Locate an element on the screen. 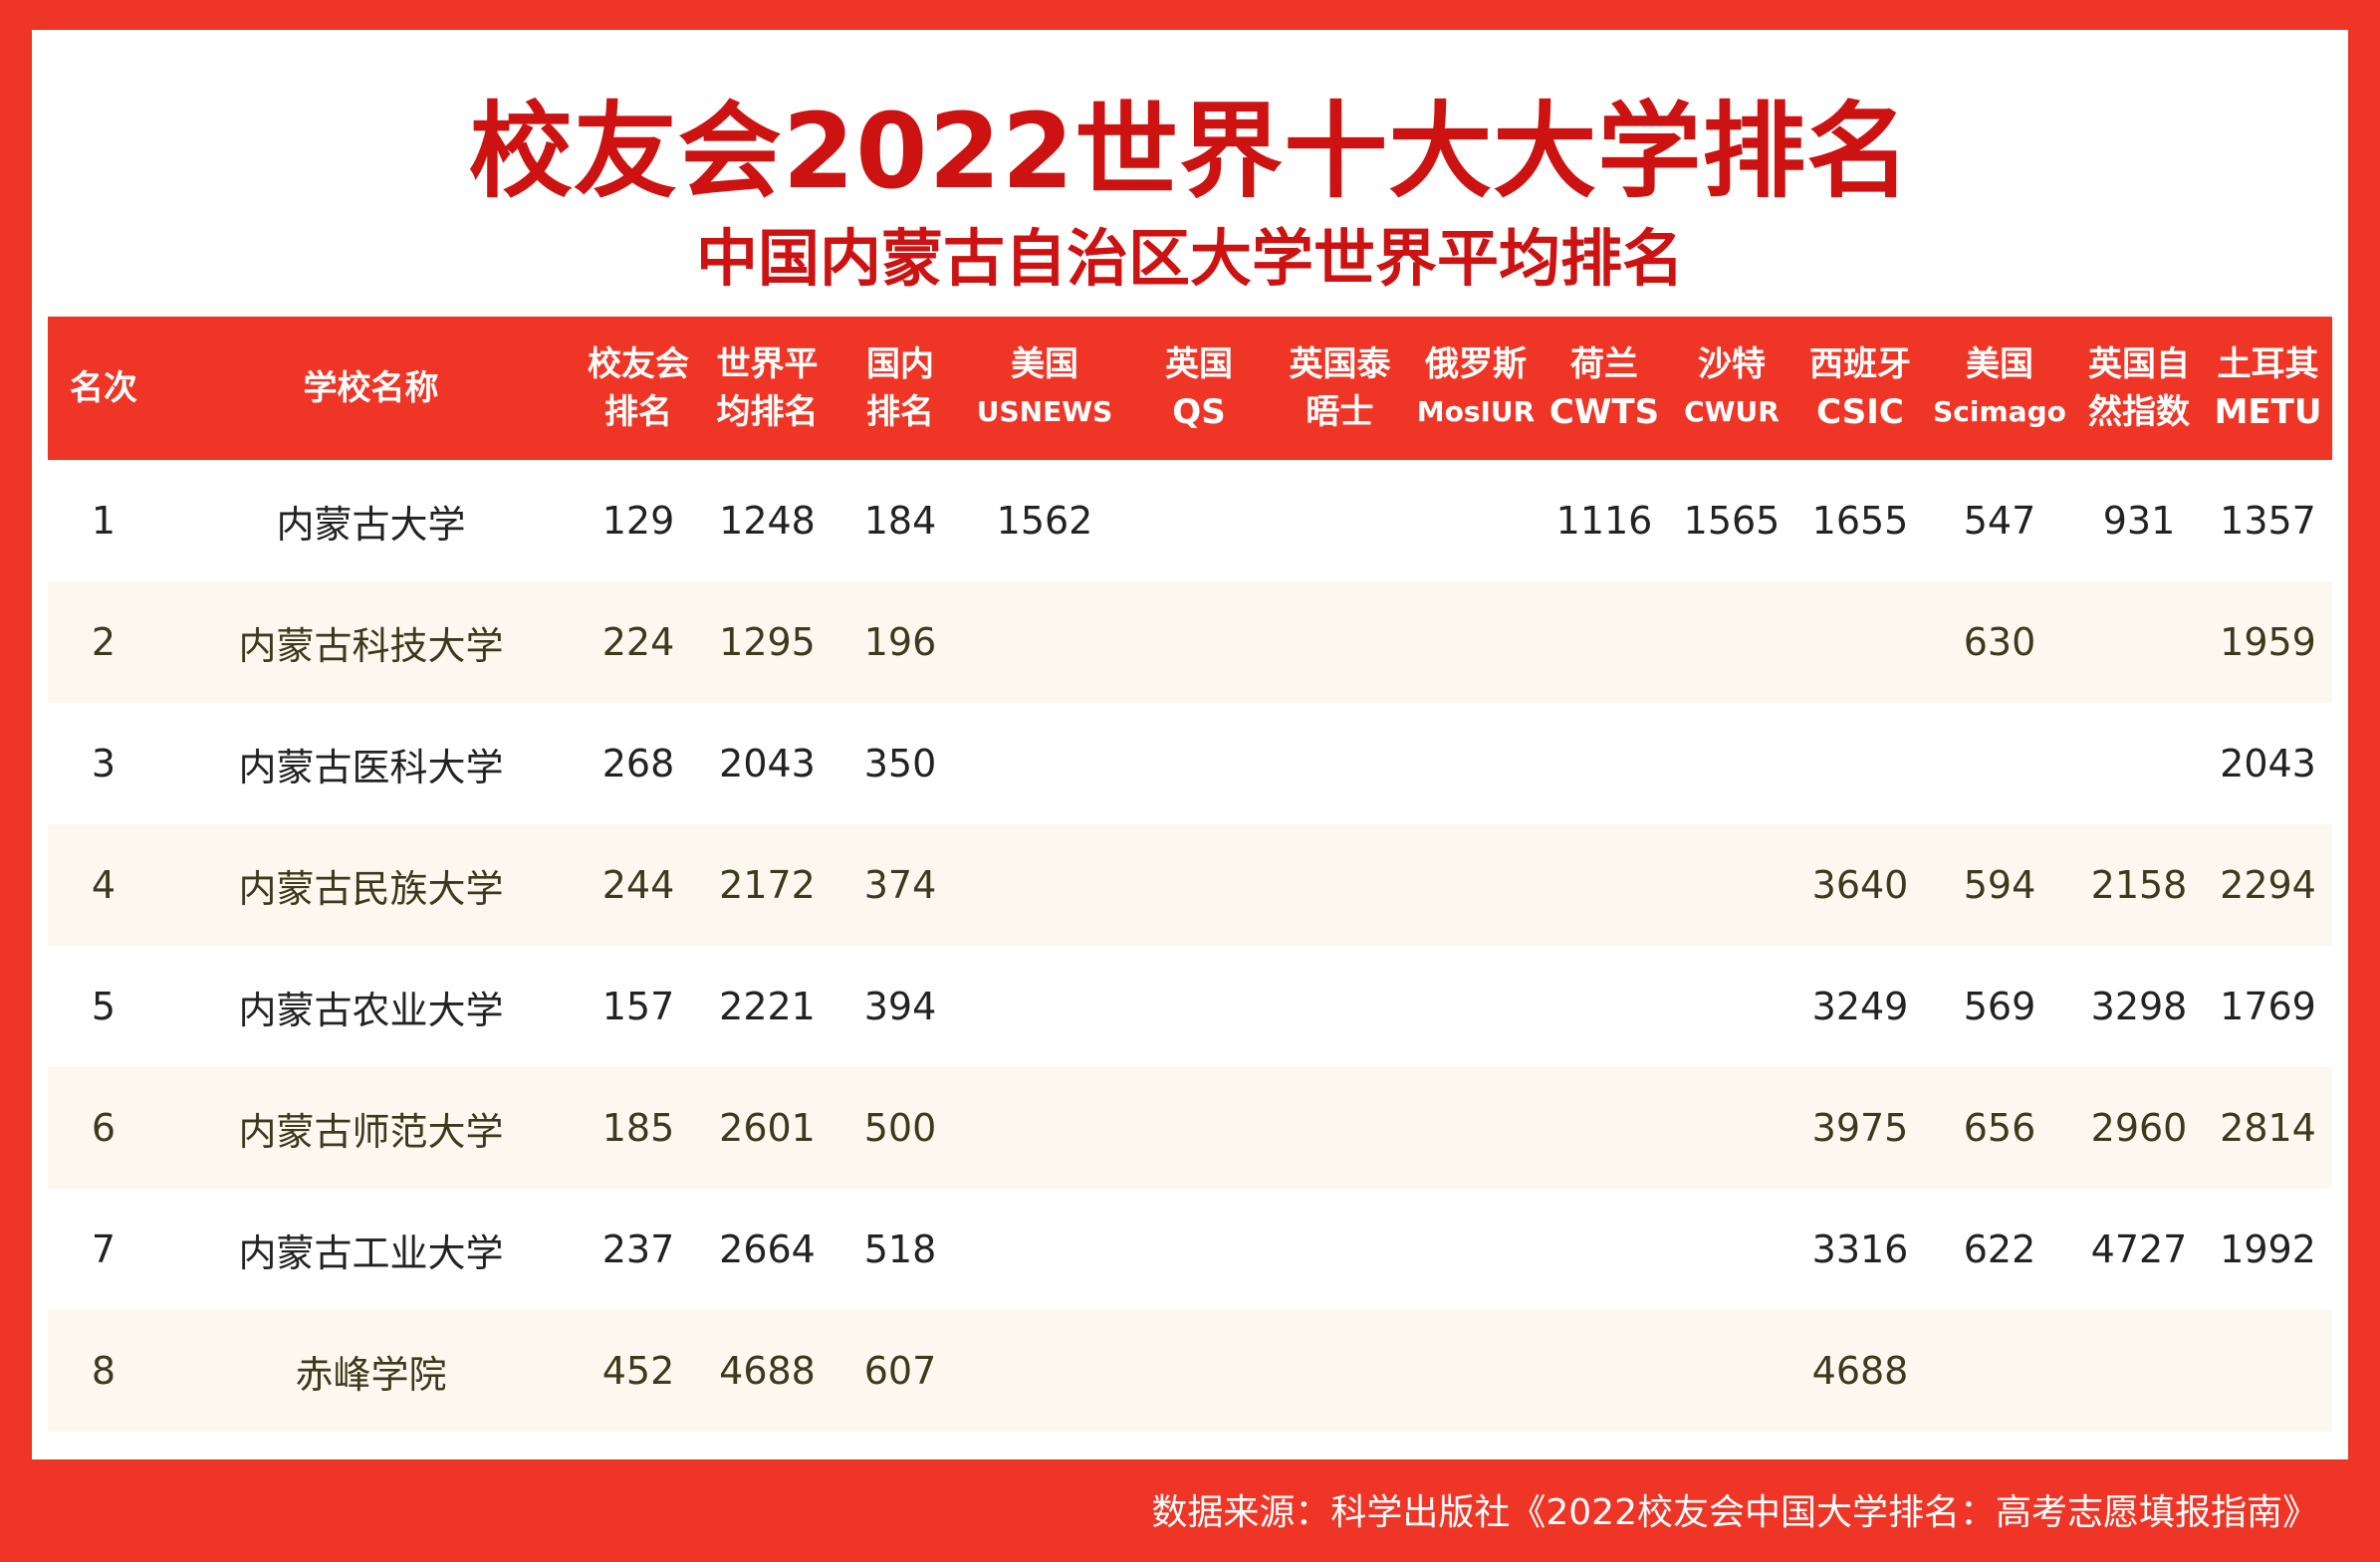 This screenshot has width=2380, height=1562. col-header-school: 学校名称 is located at coordinates (371, 388).